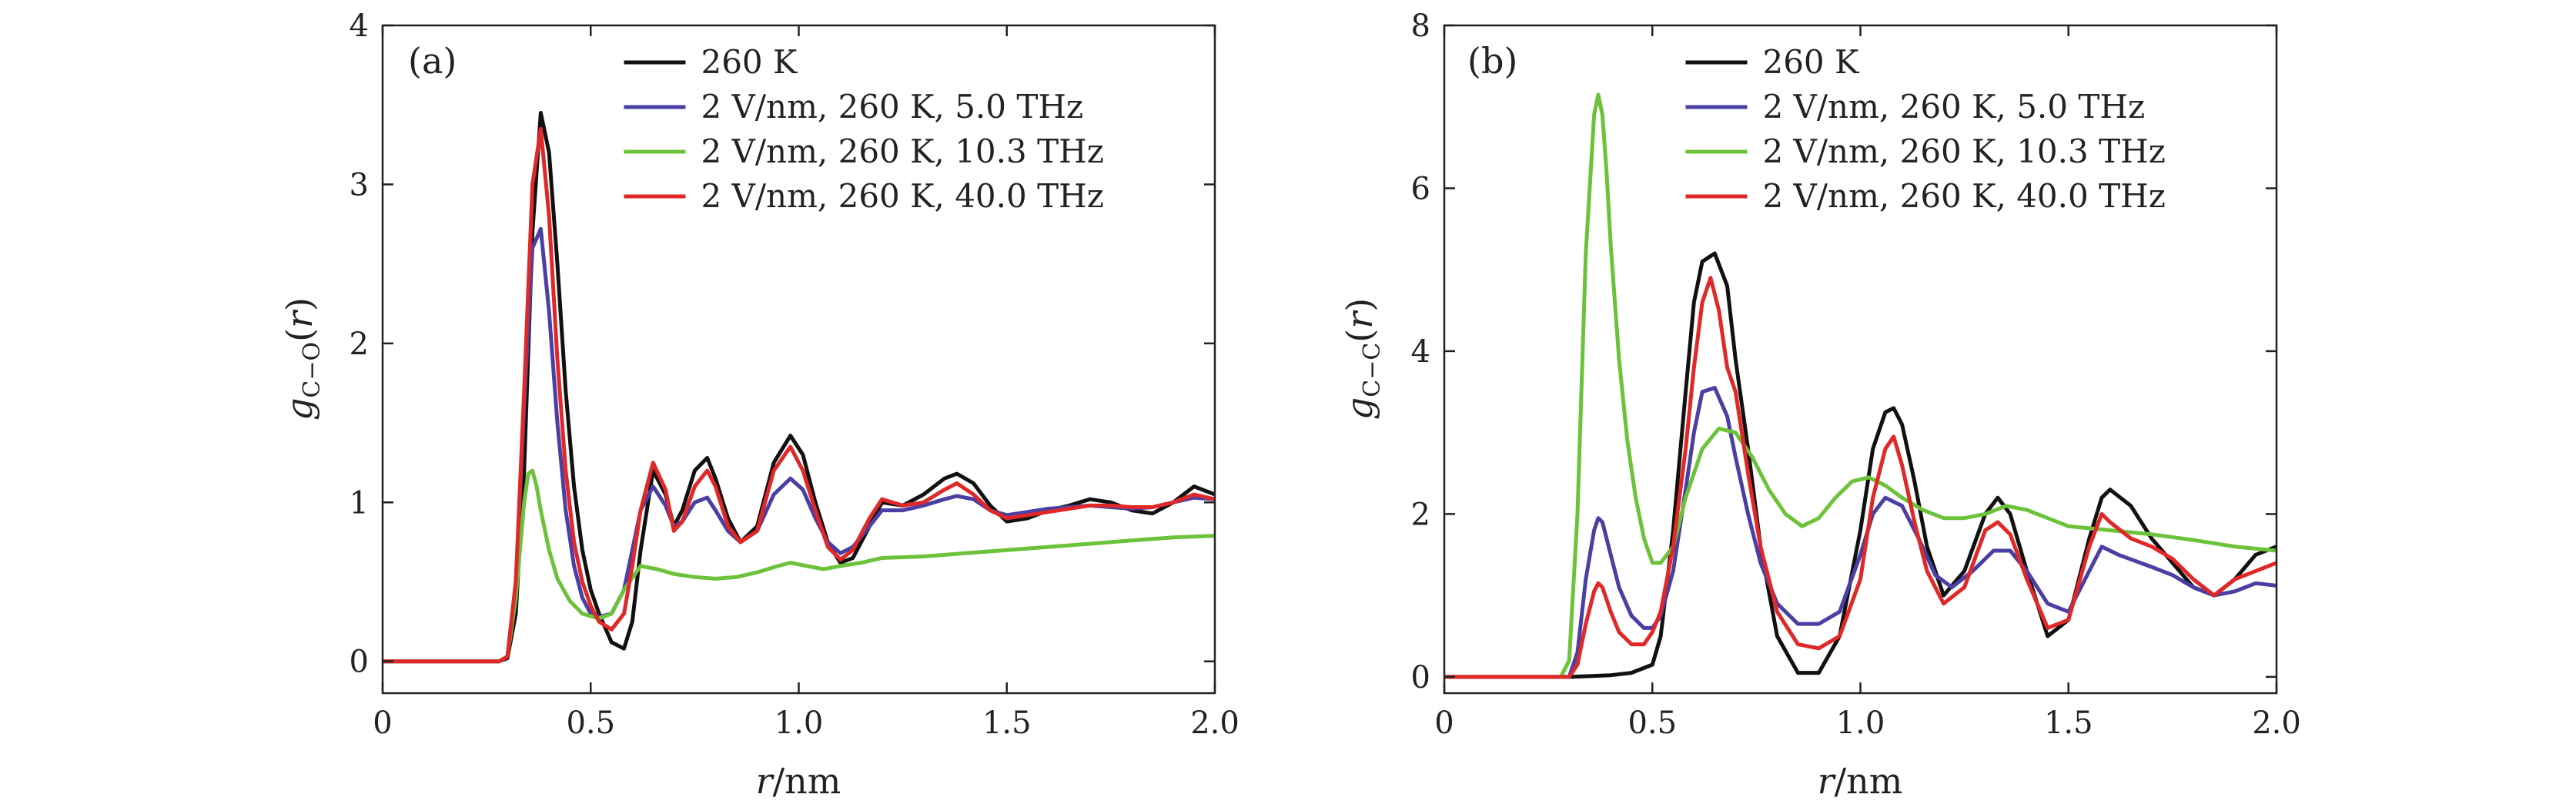  I want to click on y-tick-labels: 0 2 4 6 8, so click(1421, 351).